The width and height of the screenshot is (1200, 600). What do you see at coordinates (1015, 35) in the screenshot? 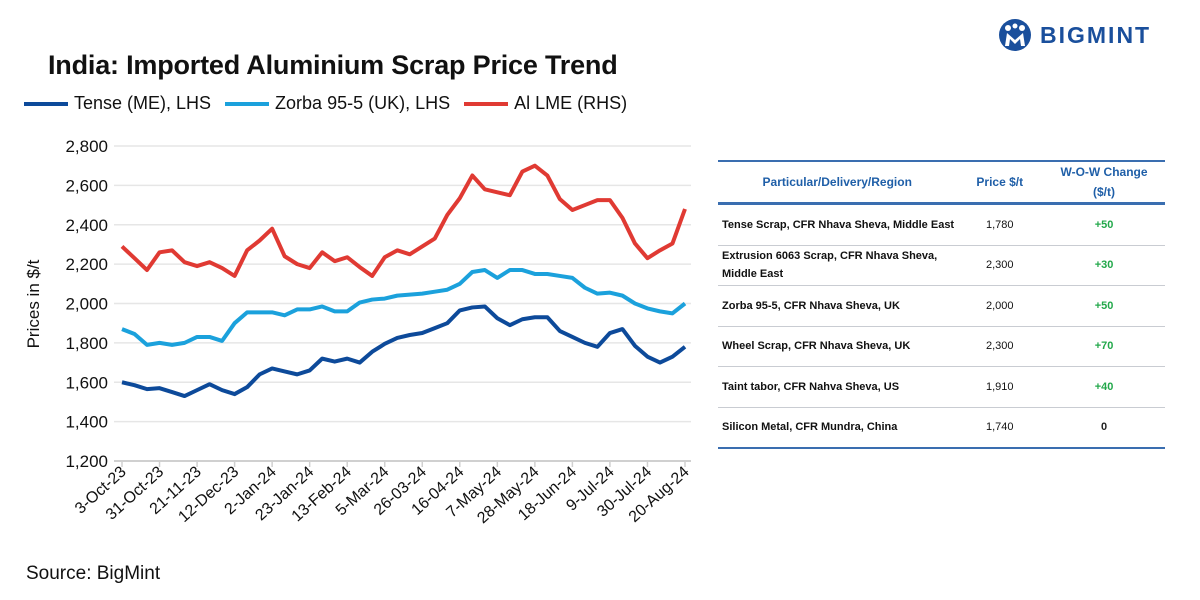
I see `bigmint-logo-icon` at bounding box center [1015, 35].